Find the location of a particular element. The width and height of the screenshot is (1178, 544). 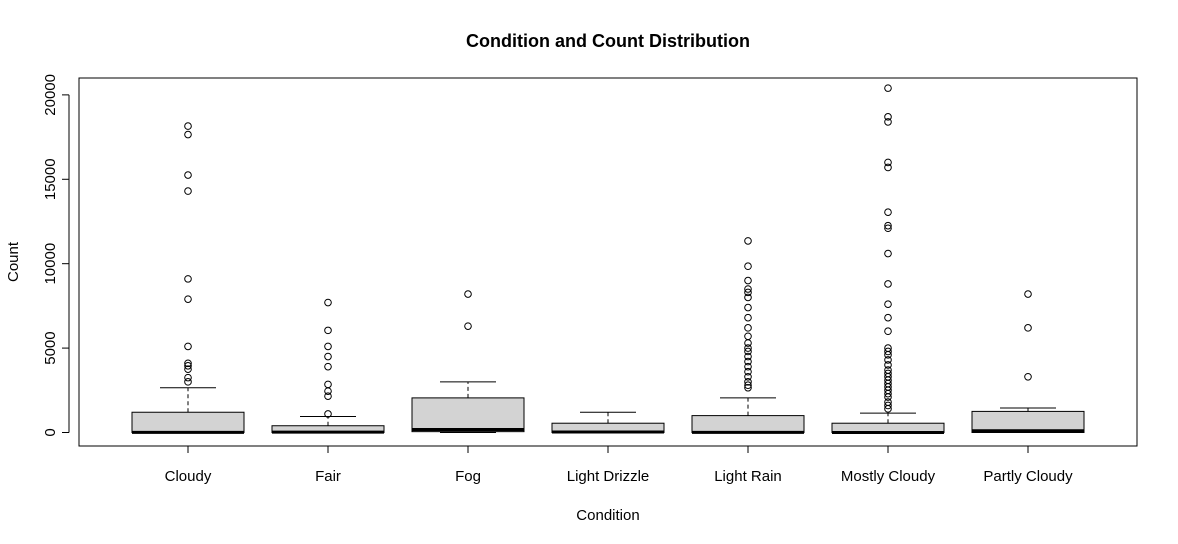

x-tick-label: Fog is located at coordinates (468, 476).